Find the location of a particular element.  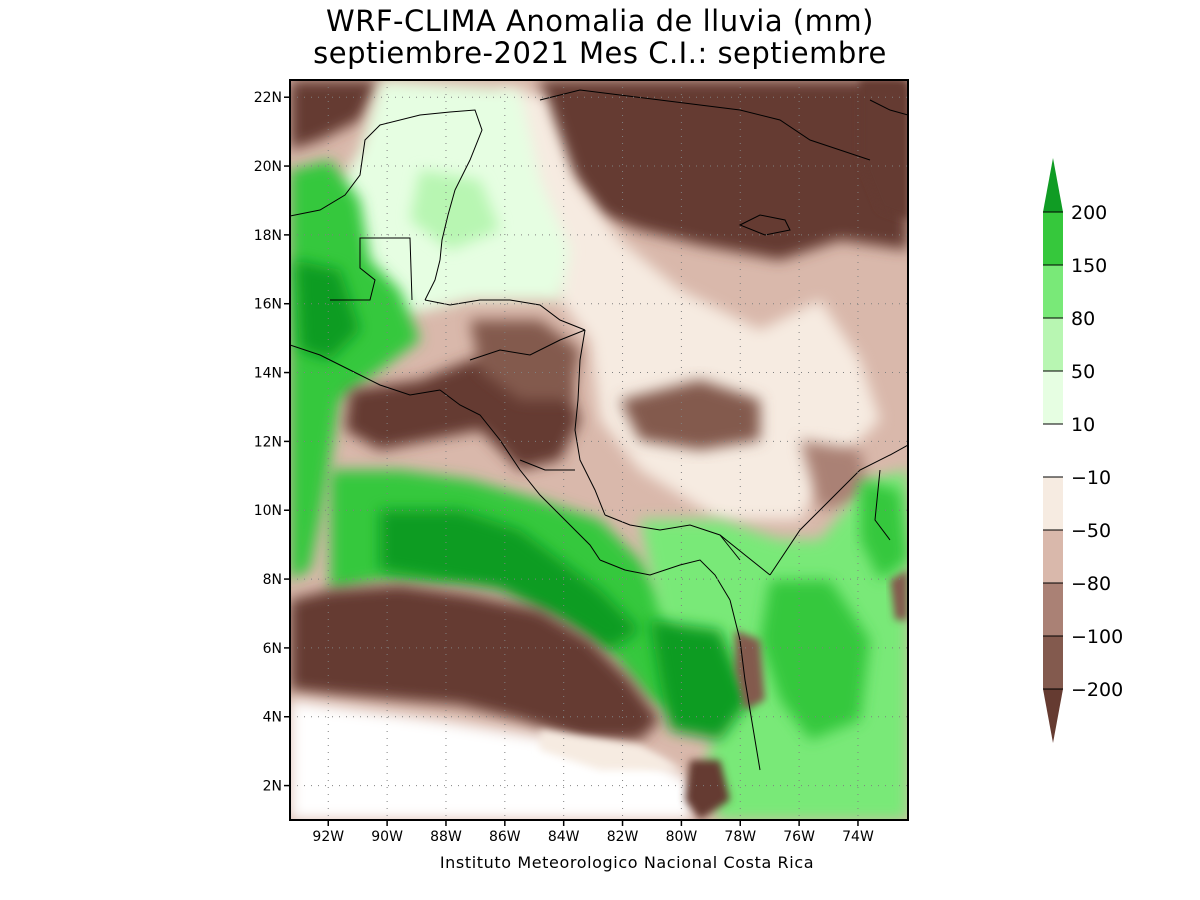

dry-patch-central-caribbean is located at coordinates (690, 415).